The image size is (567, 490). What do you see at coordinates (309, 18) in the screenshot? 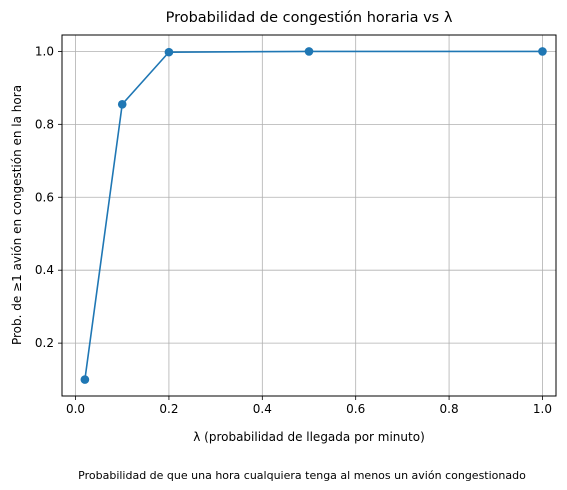
I see `chart-title: Probabilidad de congestión horaria vs λ` at bounding box center [309, 18].